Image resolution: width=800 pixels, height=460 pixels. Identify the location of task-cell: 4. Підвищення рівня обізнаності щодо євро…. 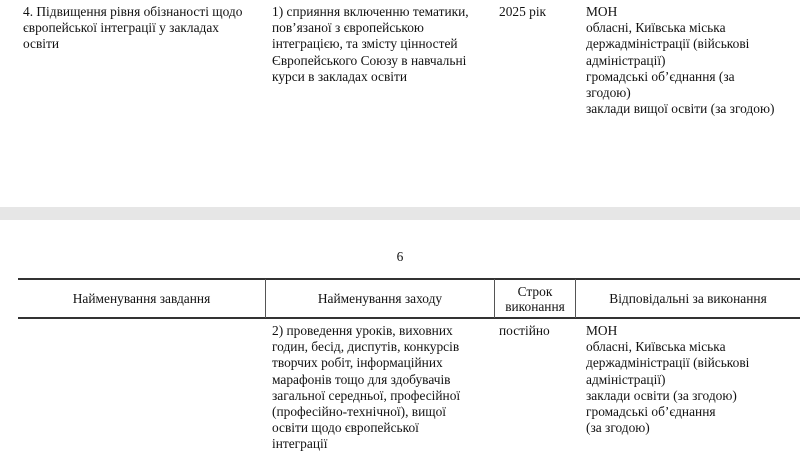
(132, 28).